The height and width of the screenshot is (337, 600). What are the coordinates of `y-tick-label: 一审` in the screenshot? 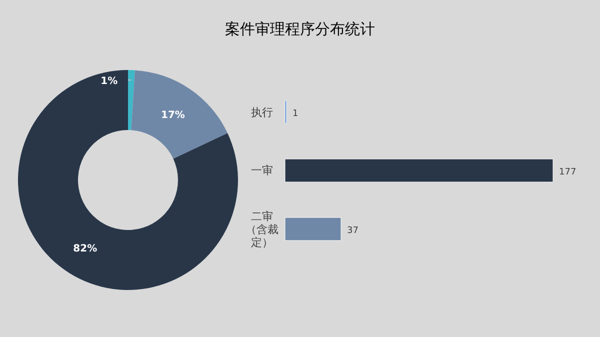 It's located at (262, 170).